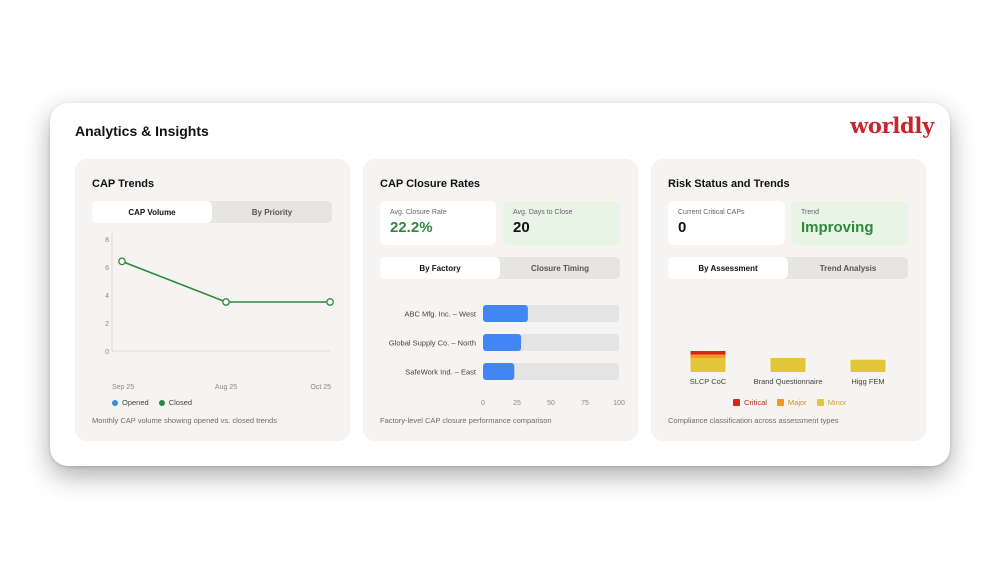 This screenshot has width=1000, height=563. I want to click on tab-trend-analysis: Trend Analysis, so click(848, 268).